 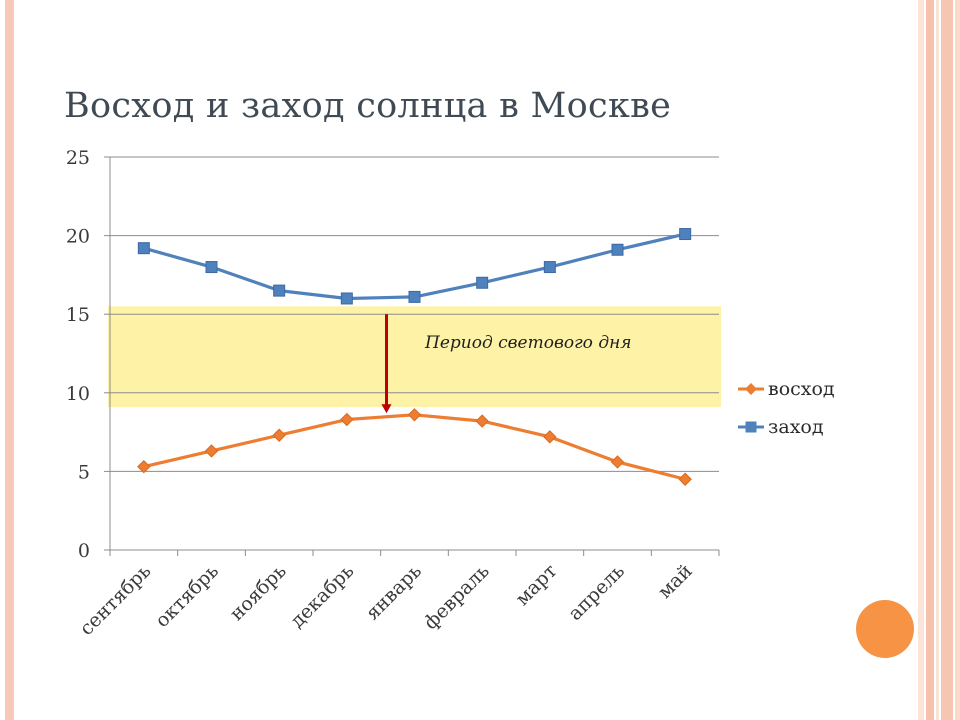 What do you see at coordinates (115, 600) in the screenshot?
I see `x-tick-label: сентябрь` at bounding box center [115, 600].